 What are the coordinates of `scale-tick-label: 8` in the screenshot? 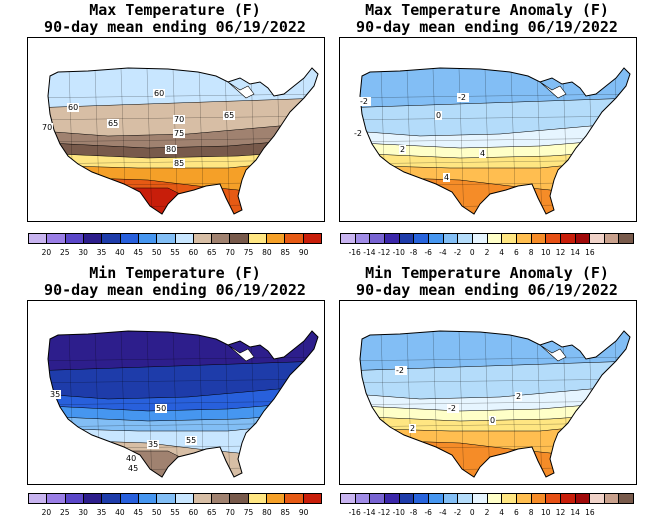 It's located at (531, 512).